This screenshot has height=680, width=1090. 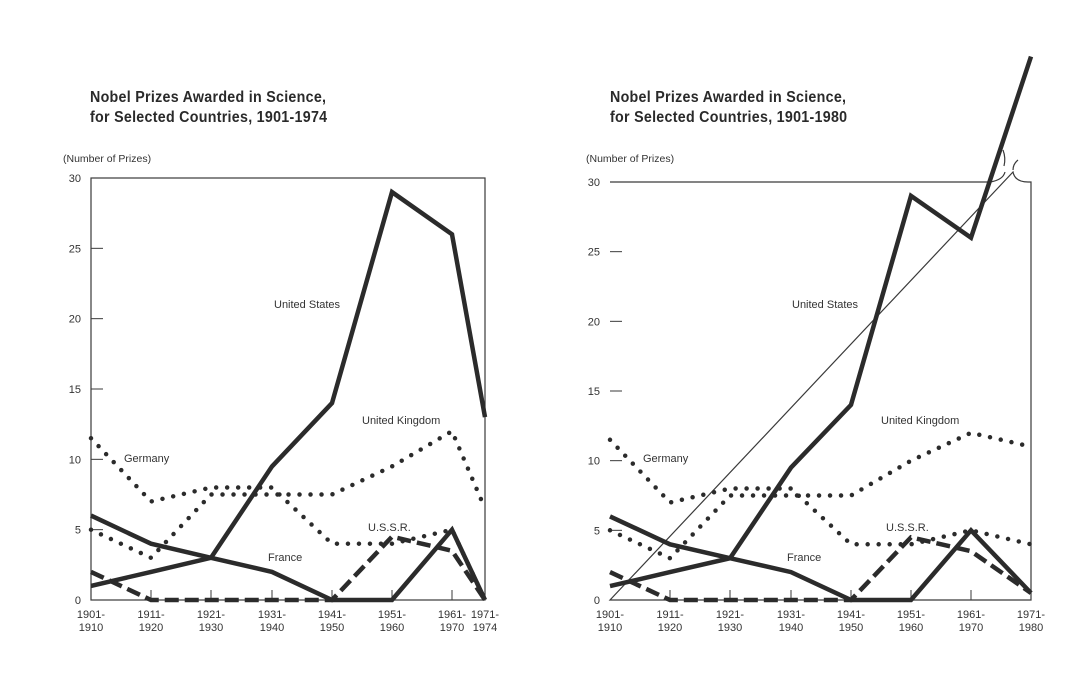 I want to click on series-united-kingdom-line, so click(x=820, y=495).